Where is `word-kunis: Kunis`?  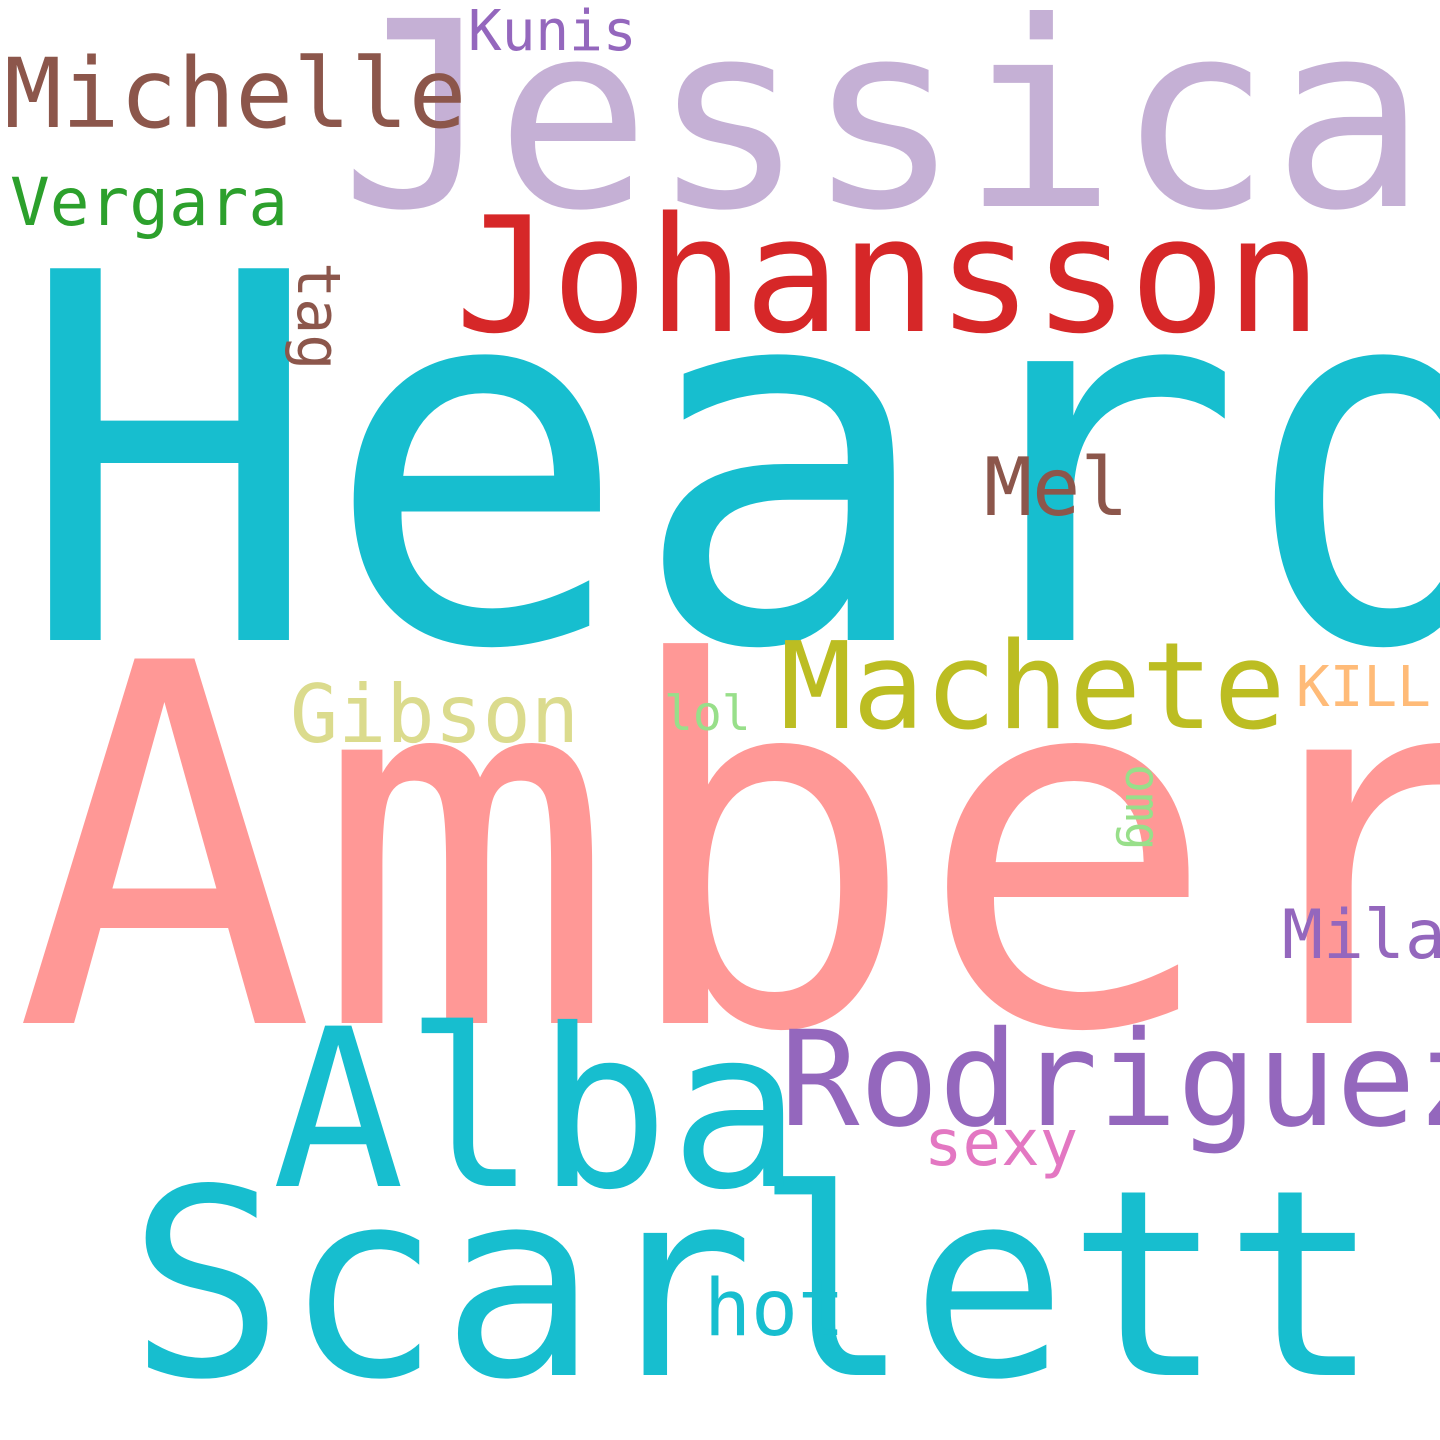
word-kunis: Kunis is located at coordinates (552, 32).